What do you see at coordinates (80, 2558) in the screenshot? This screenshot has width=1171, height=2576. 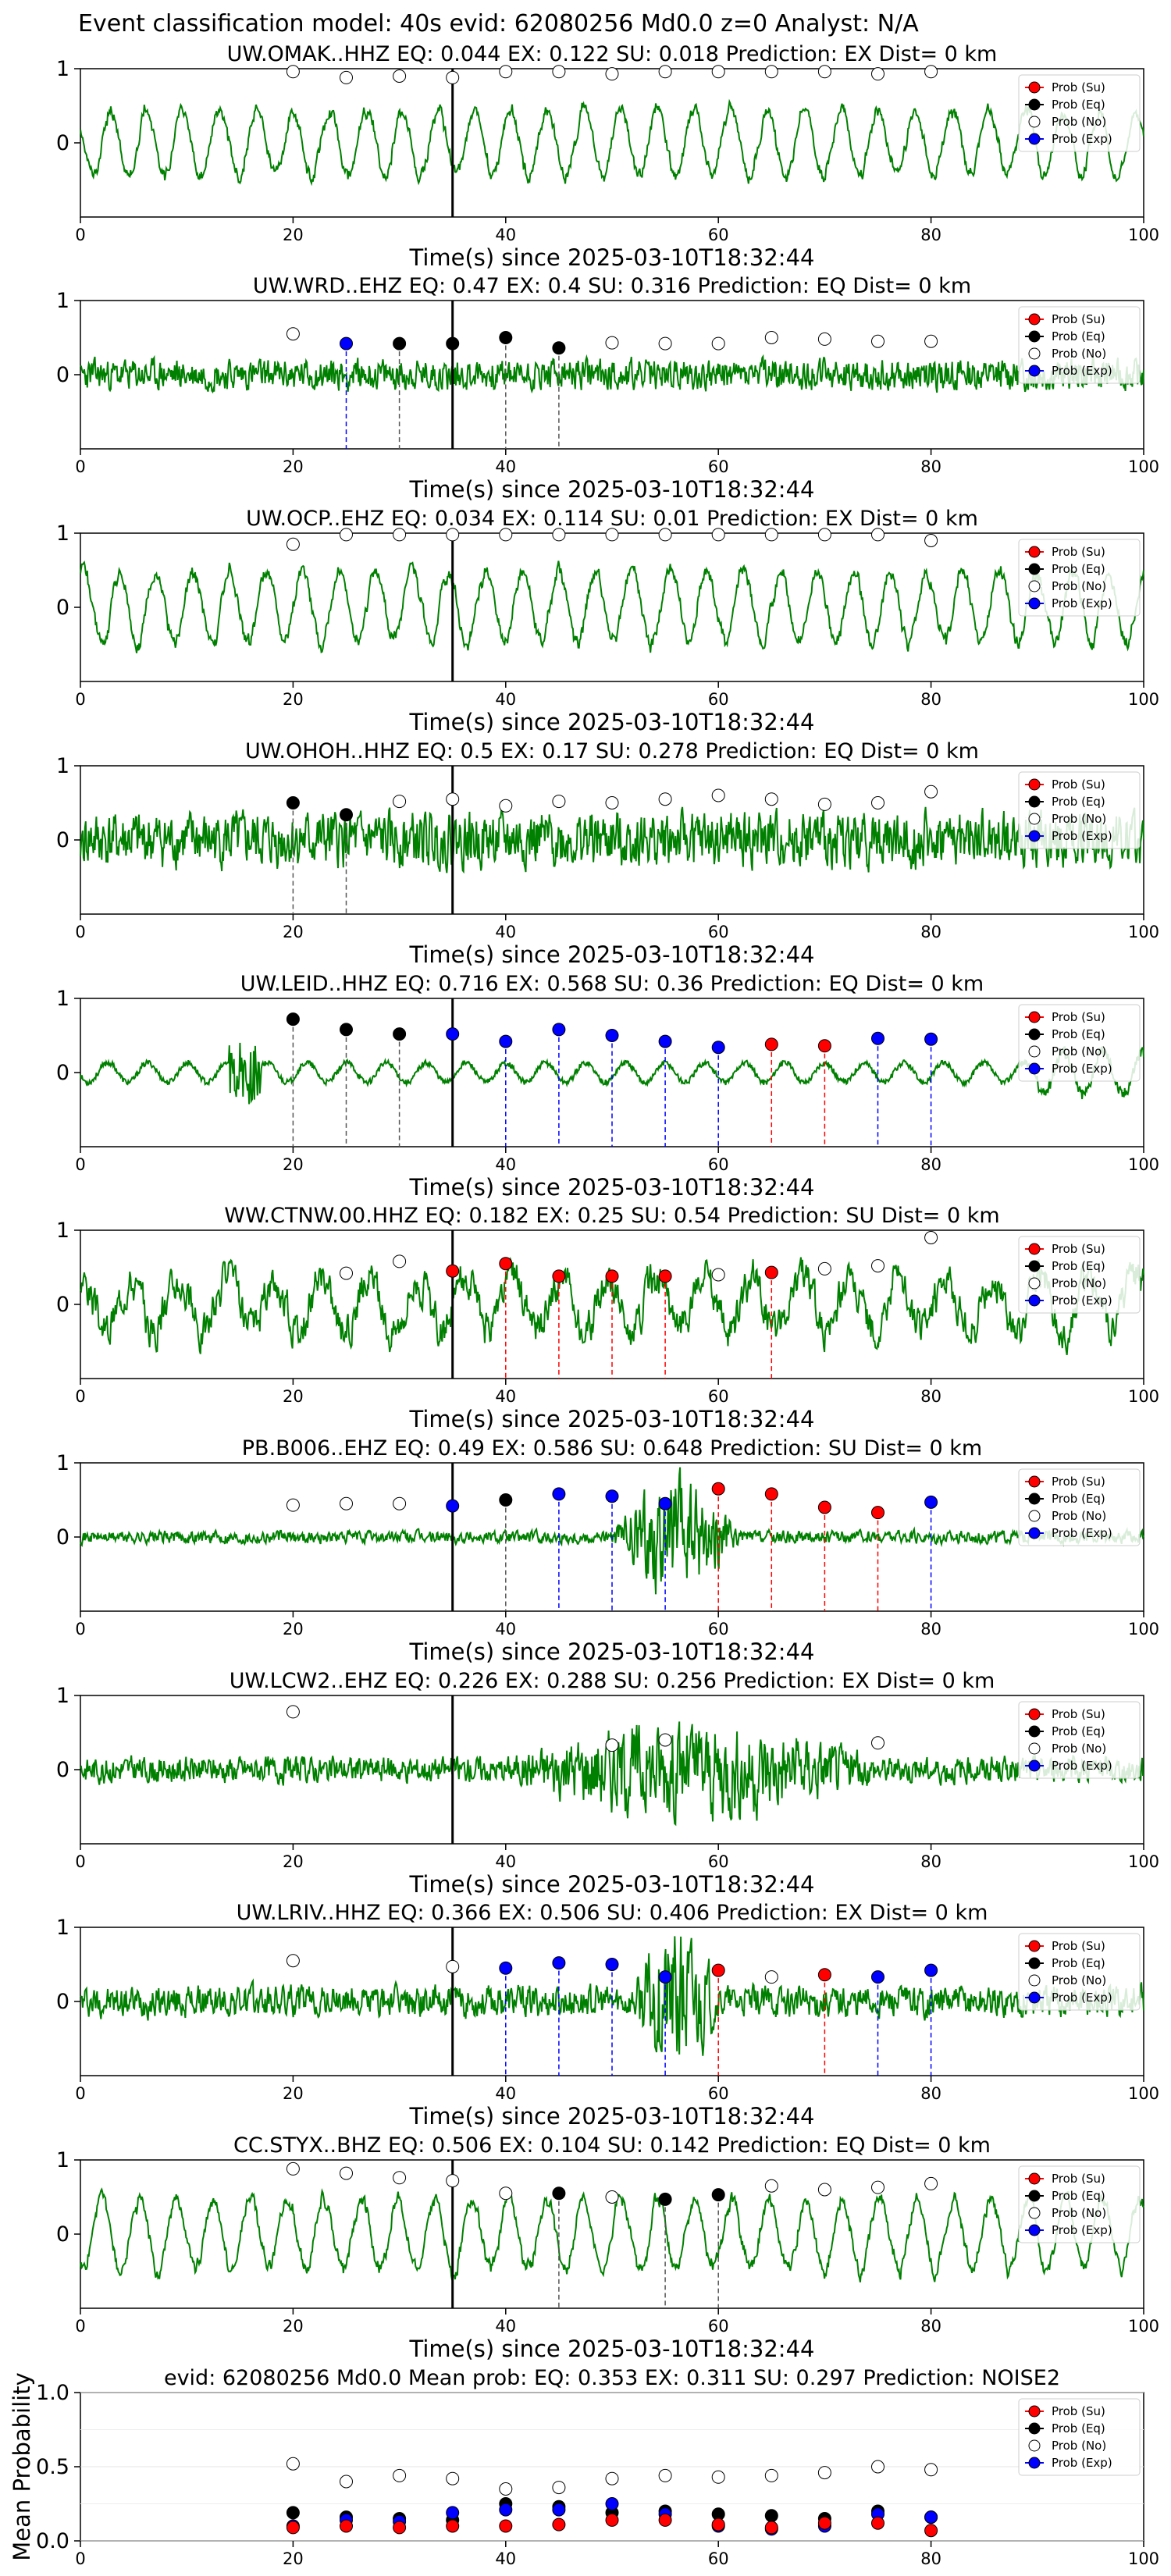 I see `x-tick-label: 0` at bounding box center [80, 2558].